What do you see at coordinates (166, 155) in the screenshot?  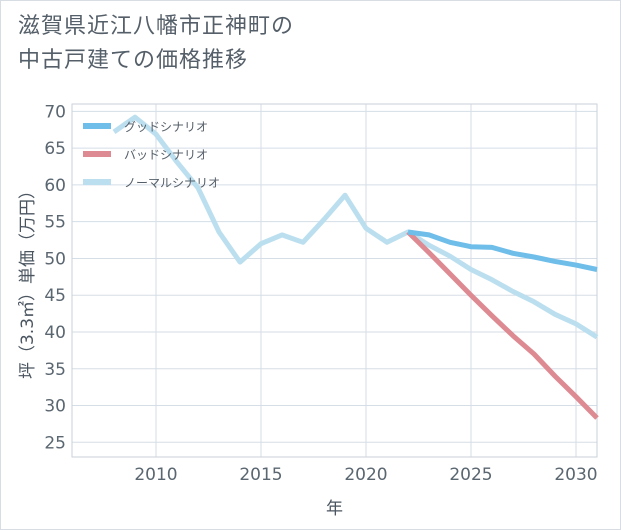 I see `legend-label: バッドシナリオ` at bounding box center [166, 155].